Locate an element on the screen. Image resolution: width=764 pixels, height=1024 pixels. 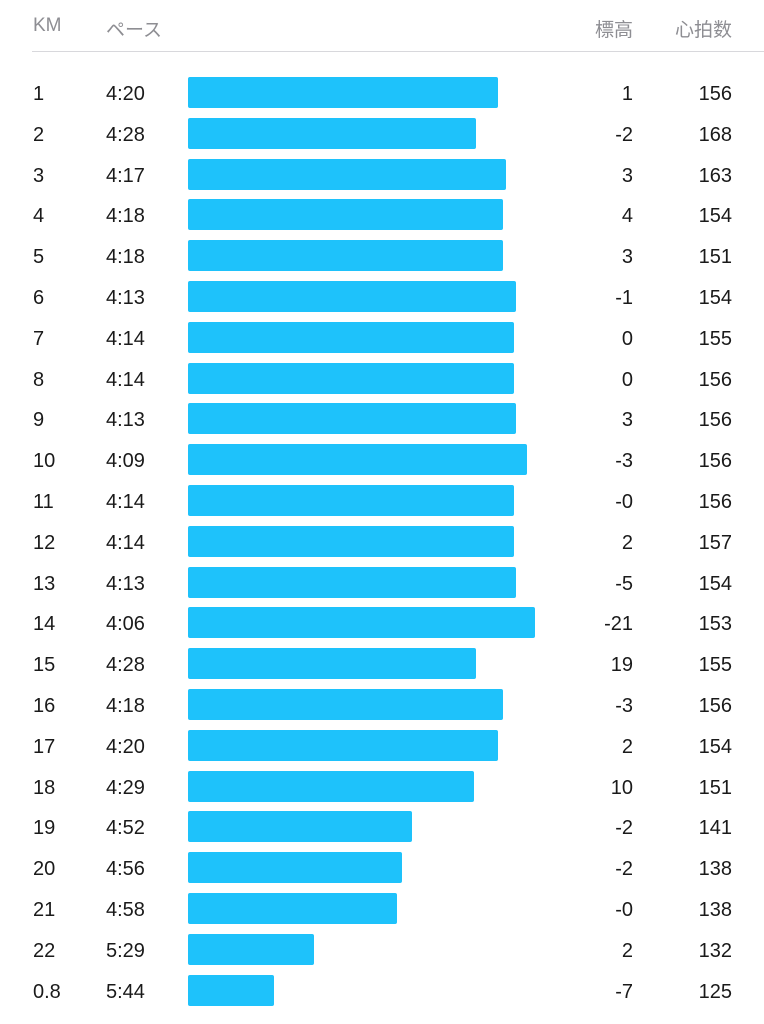
splits-header: KM ペース 標高 心拍数 is located at coordinates (382, 26).